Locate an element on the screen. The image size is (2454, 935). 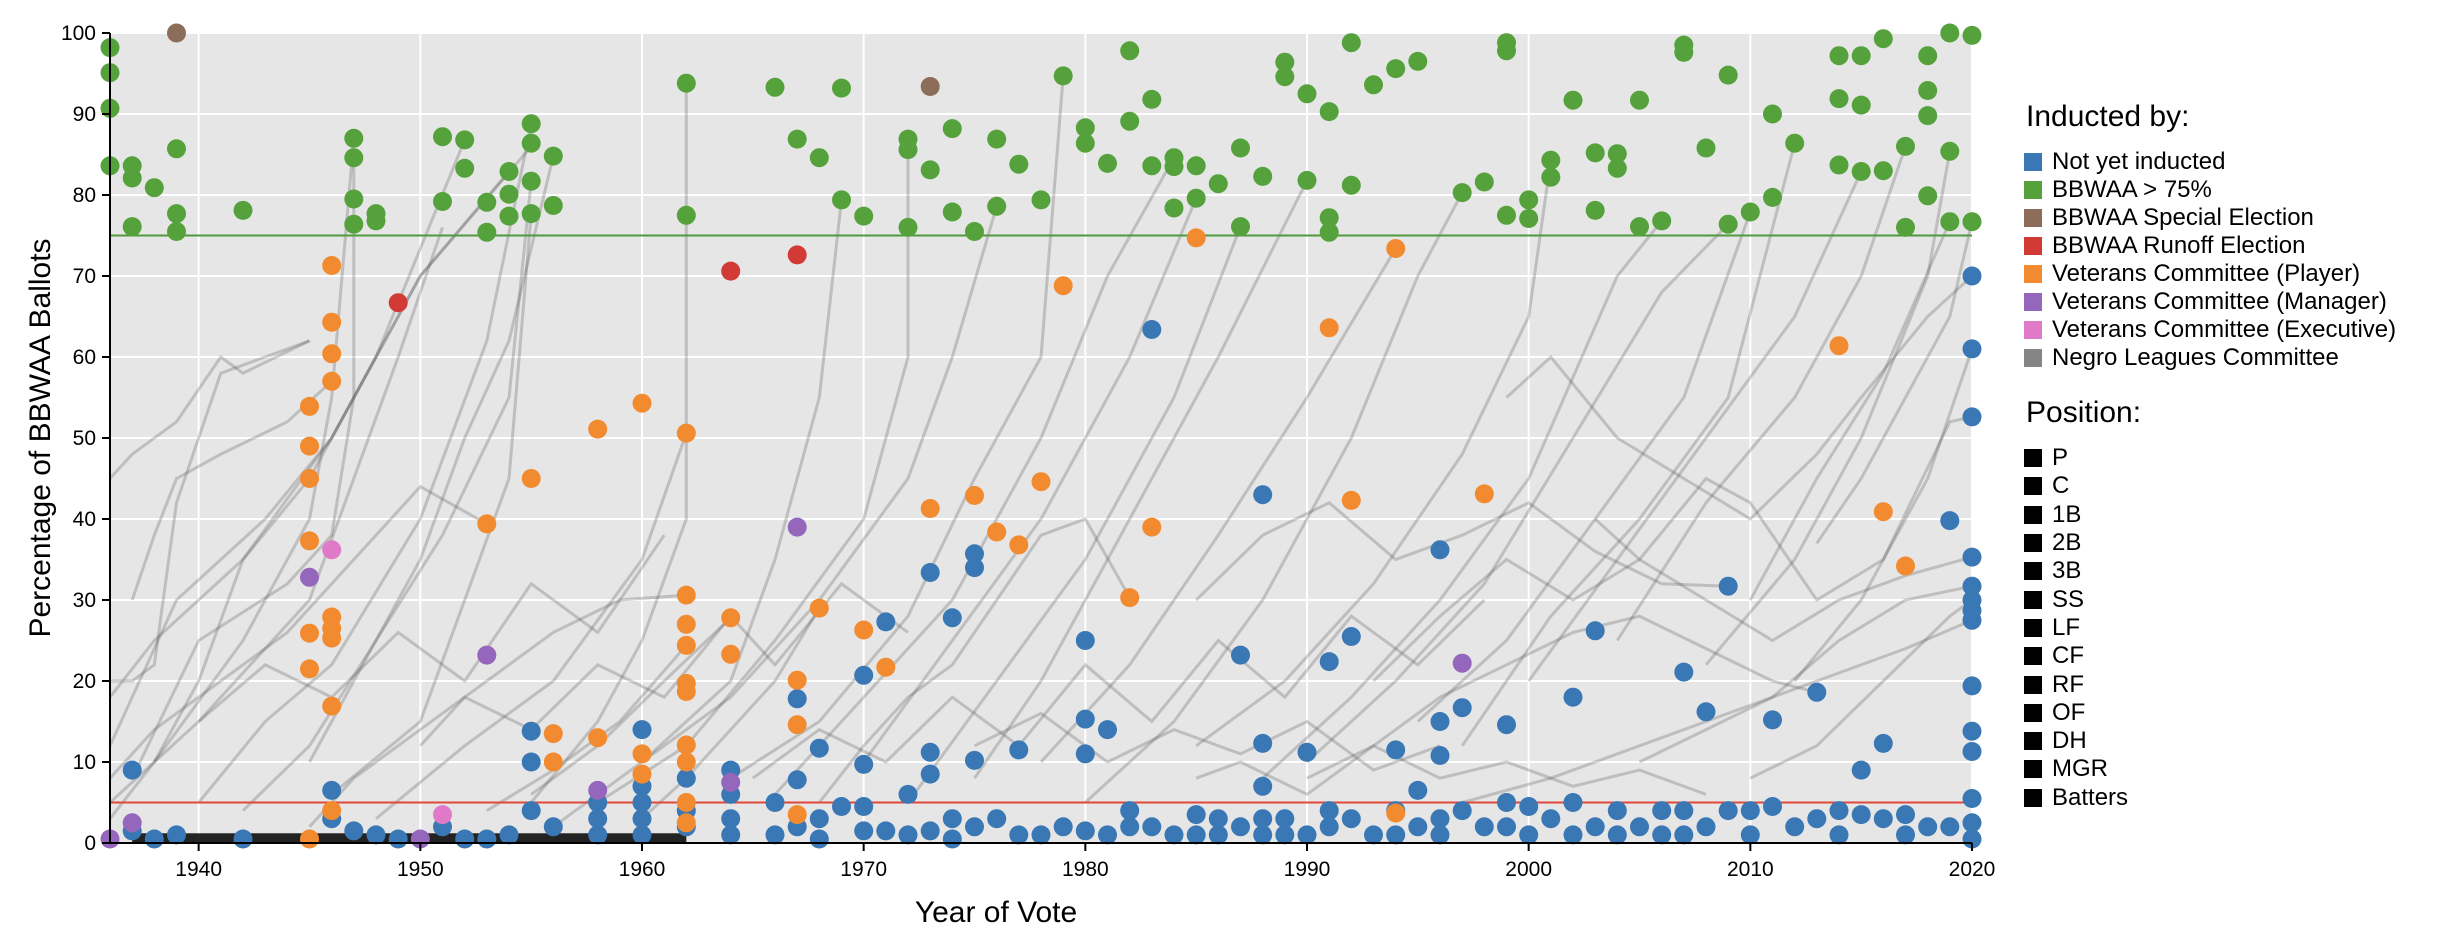
position-item: 3B is located at coordinates (2234, 571).